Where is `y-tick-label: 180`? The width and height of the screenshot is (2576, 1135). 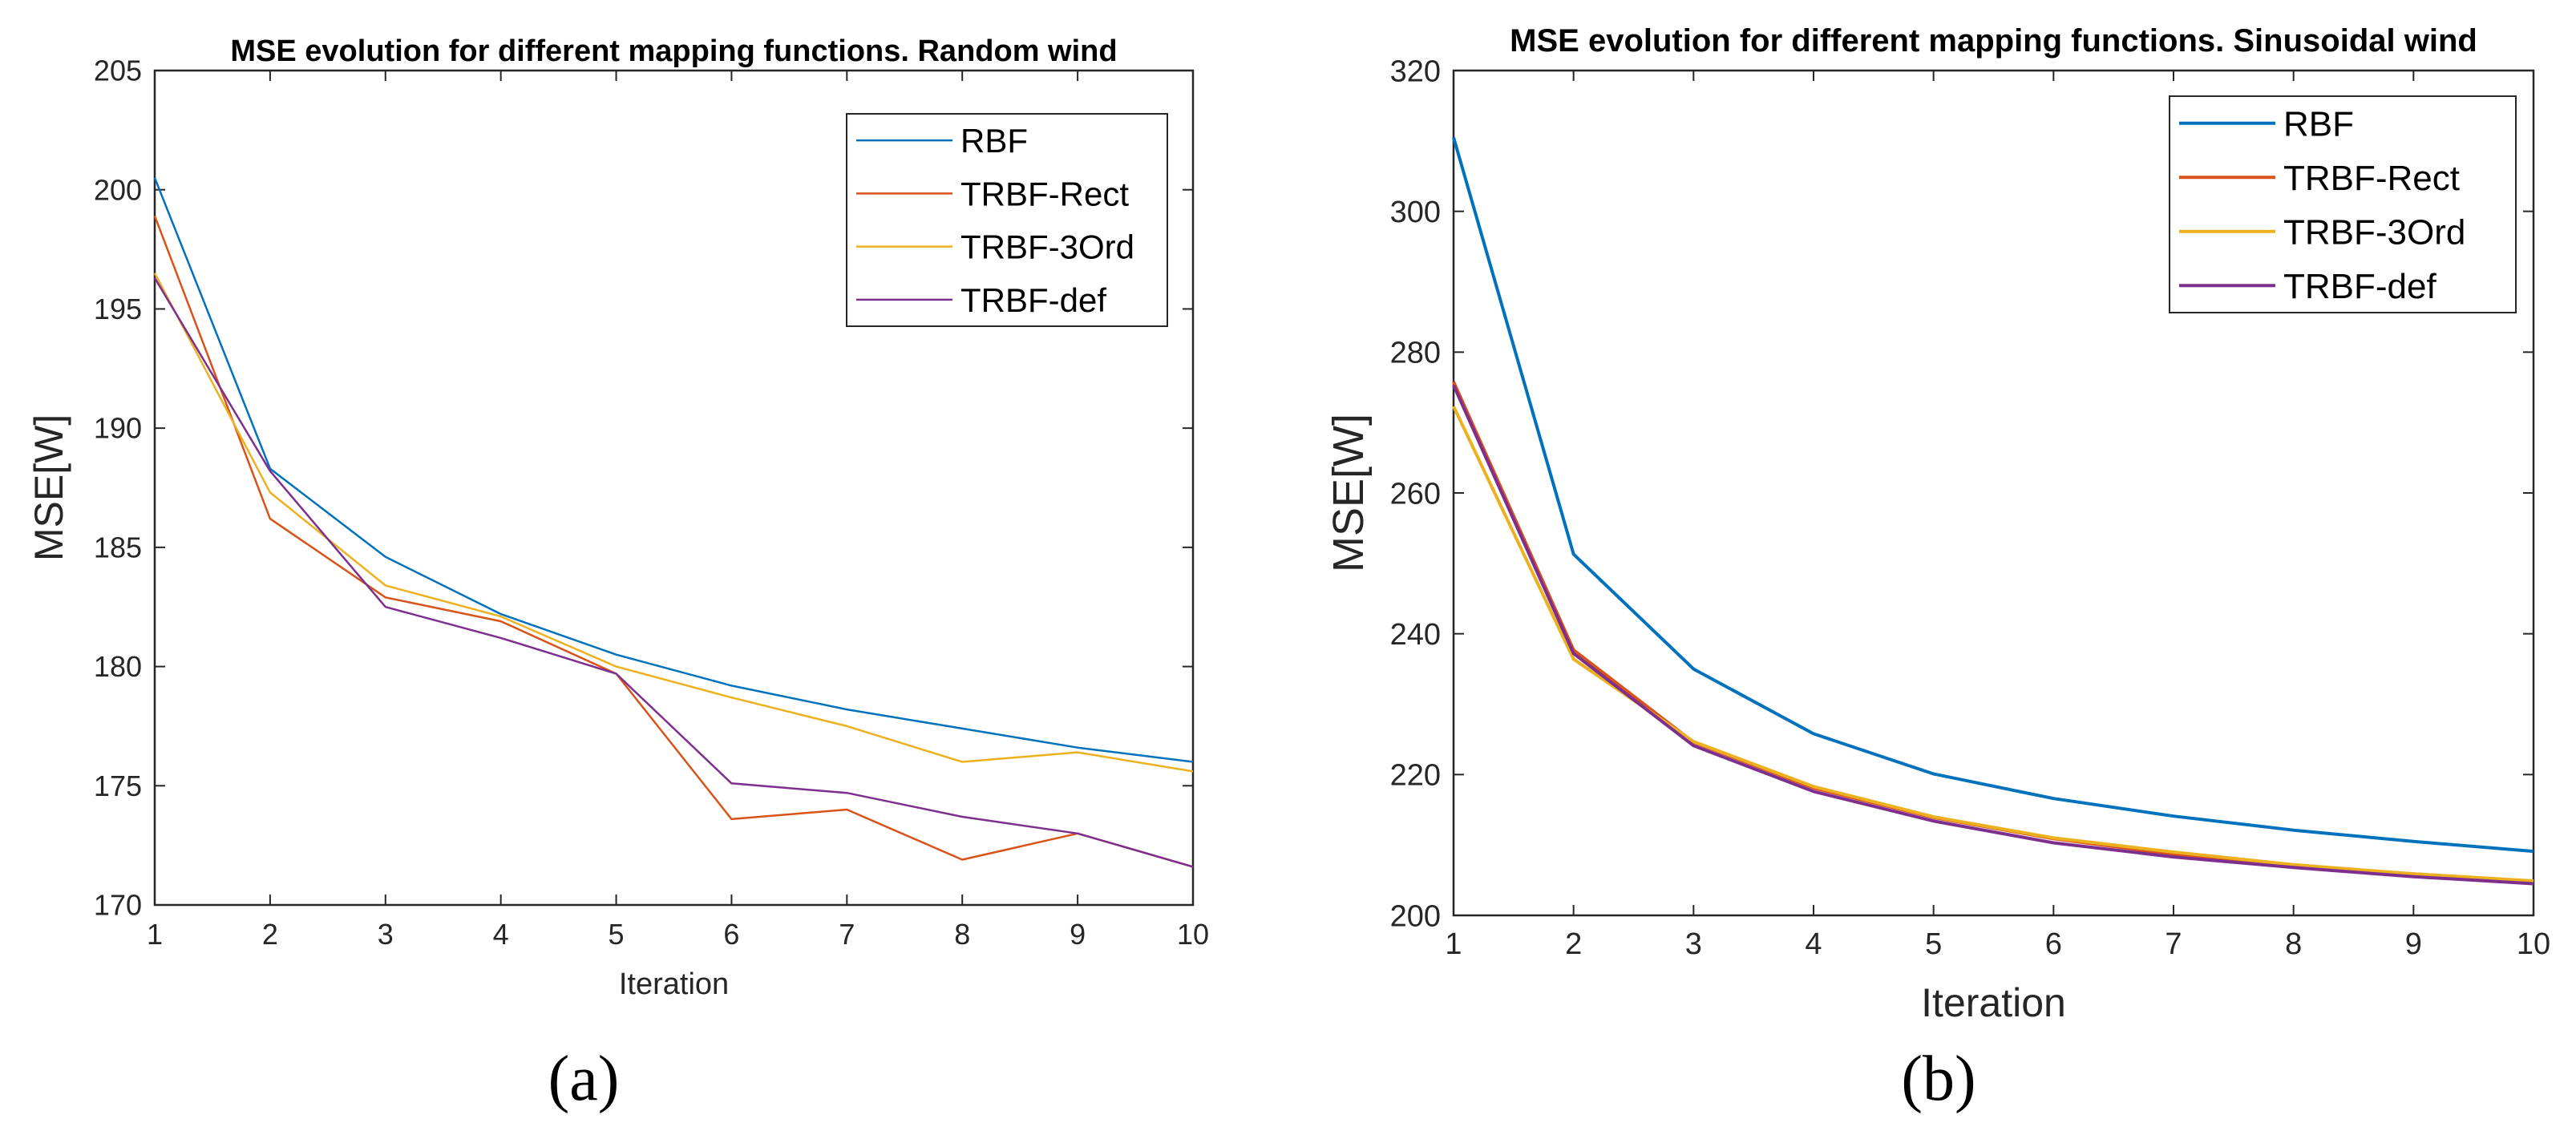 y-tick-label: 180 is located at coordinates (118, 666).